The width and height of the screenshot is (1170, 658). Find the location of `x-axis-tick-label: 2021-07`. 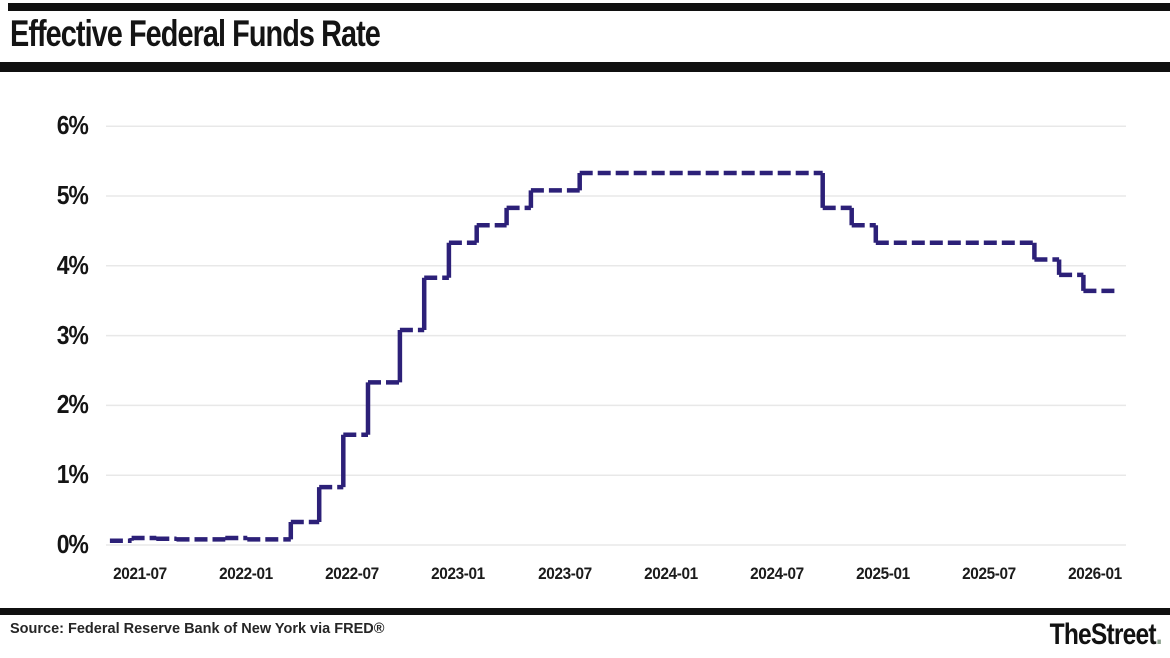

x-axis-tick-label: 2021-07 is located at coordinates (140, 574).